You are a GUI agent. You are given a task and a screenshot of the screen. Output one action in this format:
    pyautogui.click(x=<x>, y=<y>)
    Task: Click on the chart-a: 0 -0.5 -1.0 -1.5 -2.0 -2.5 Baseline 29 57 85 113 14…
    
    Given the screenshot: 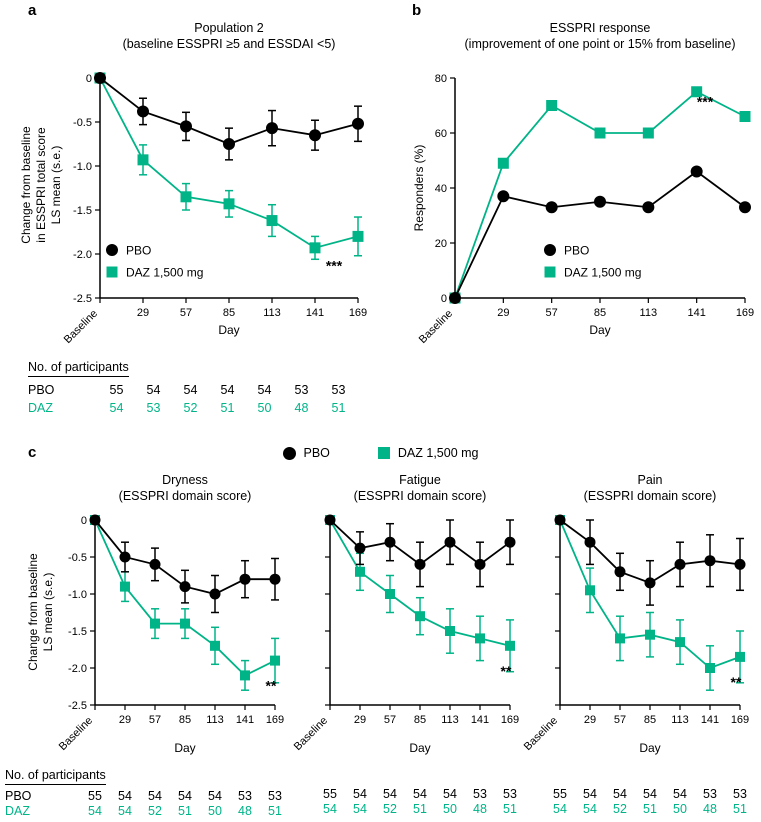 What is the action you would take?
    pyautogui.click(x=214, y=209)
    